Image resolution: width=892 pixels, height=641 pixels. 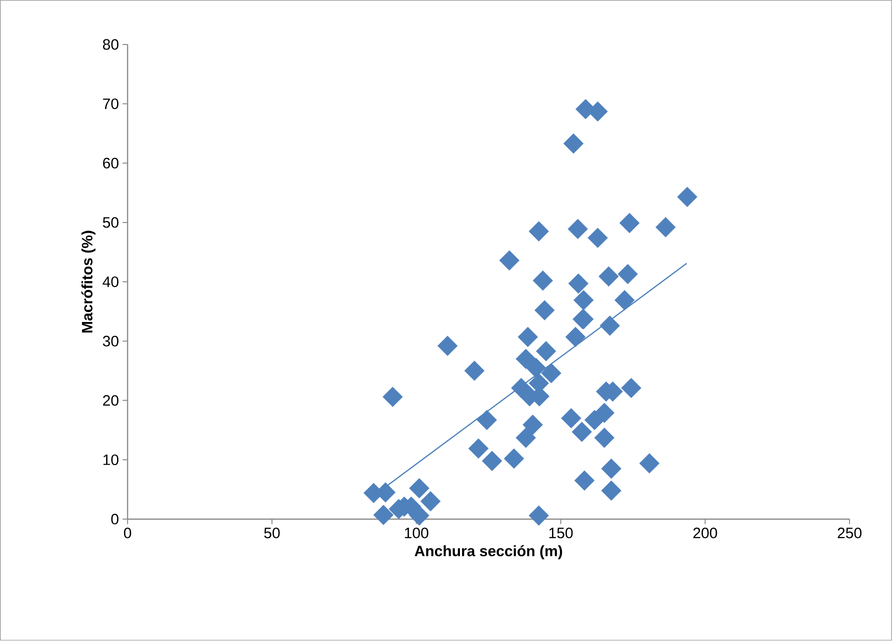 I want to click on y-tick-label: 20, so click(x=110, y=400).